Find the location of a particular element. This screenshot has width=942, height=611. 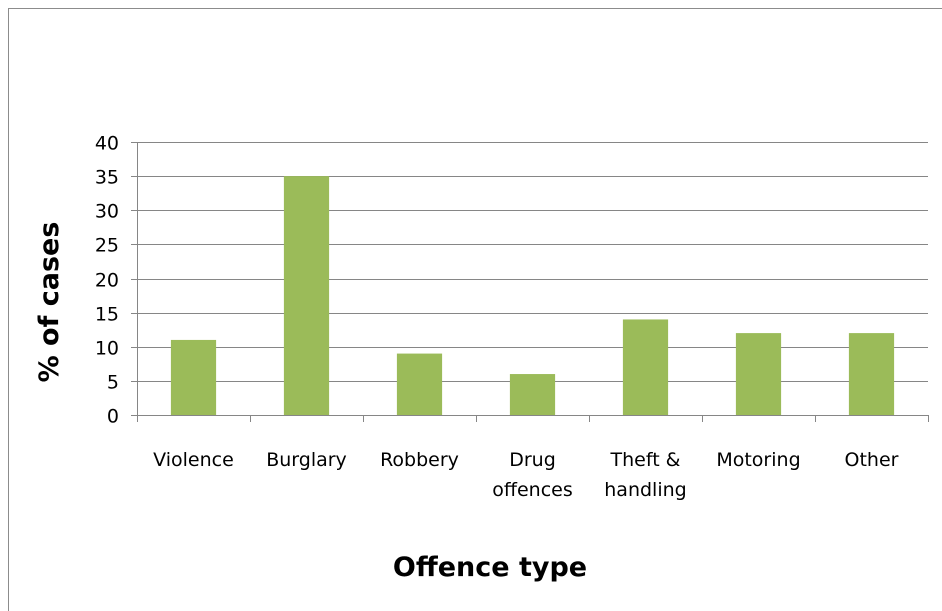

x-category-label: Robbery is located at coordinates (419, 460).